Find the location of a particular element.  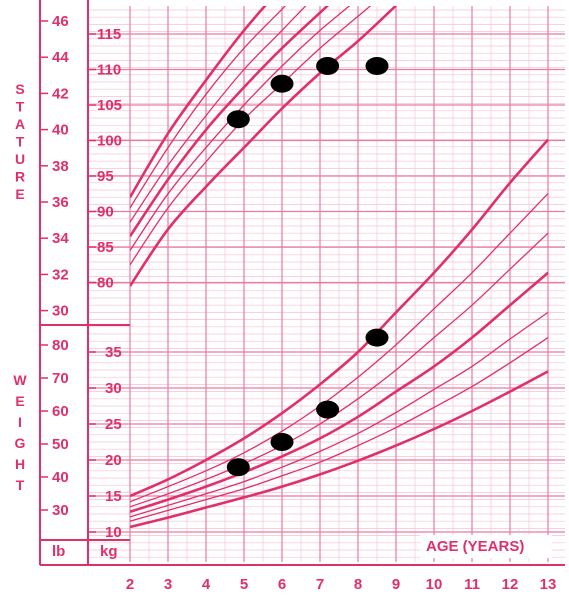

x-axis-tick-label: 13 is located at coordinates (548, 584).